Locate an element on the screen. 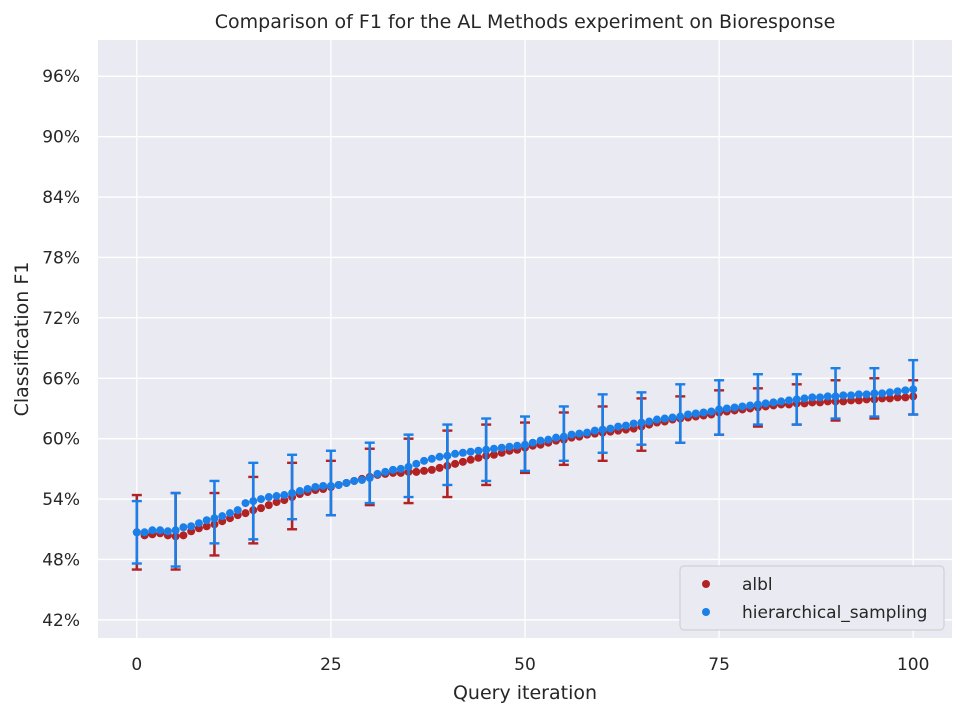 The width and height of the screenshot is (966, 716). y-tick-label: 48% is located at coordinates (61, 560).